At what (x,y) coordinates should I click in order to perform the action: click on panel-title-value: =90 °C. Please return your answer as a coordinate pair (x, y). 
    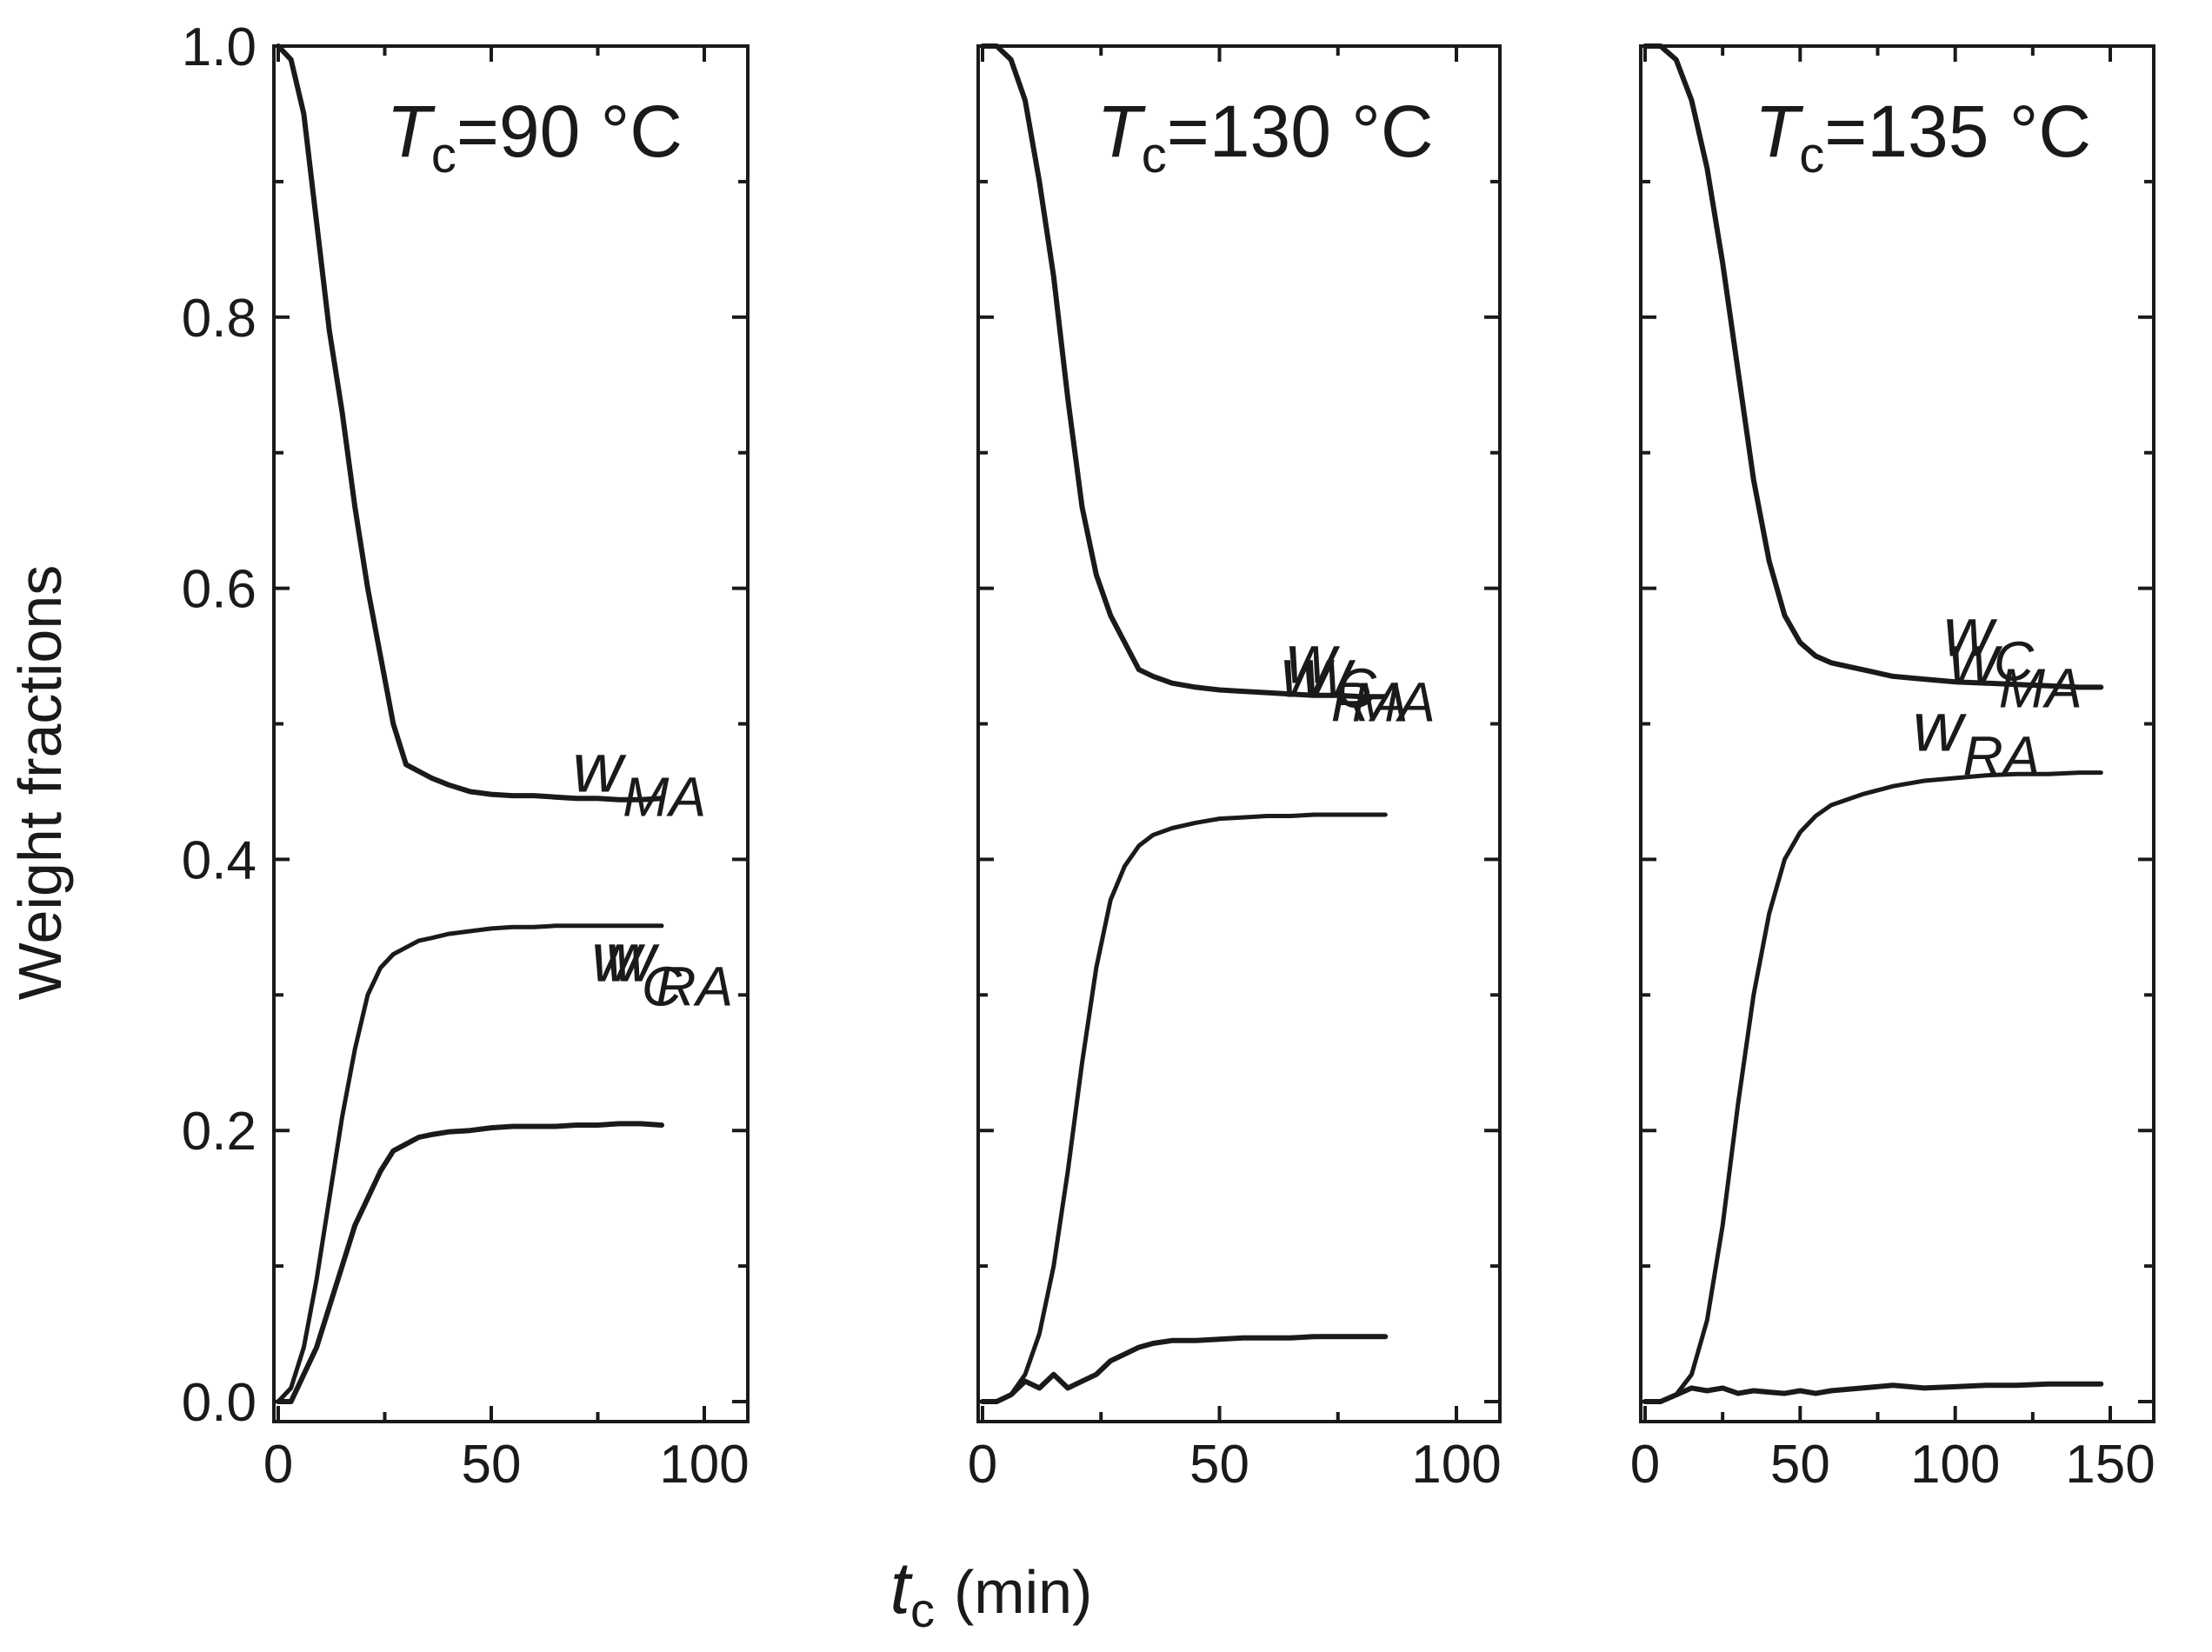
    Looking at the image, I should click on (569, 131).